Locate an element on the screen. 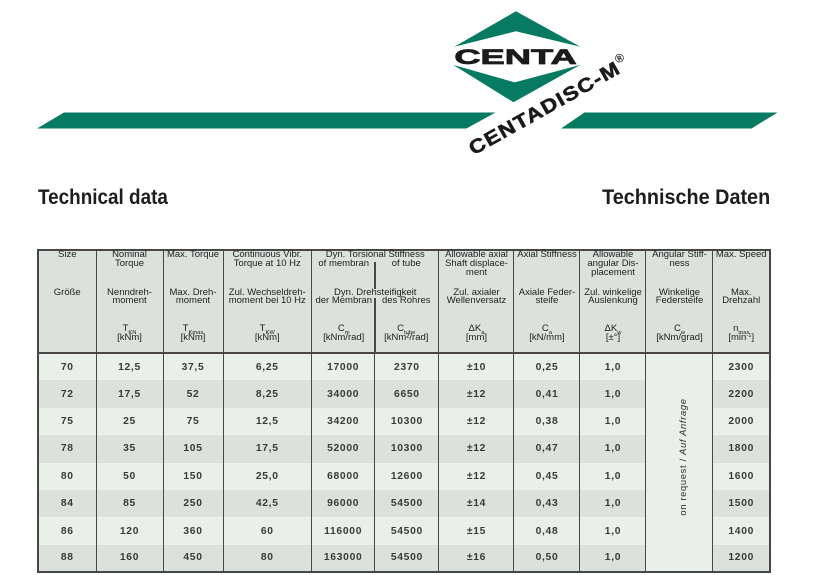 This screenshot has height=575, width=830. svg-text: CENTA is located at coordinates (515, 56).